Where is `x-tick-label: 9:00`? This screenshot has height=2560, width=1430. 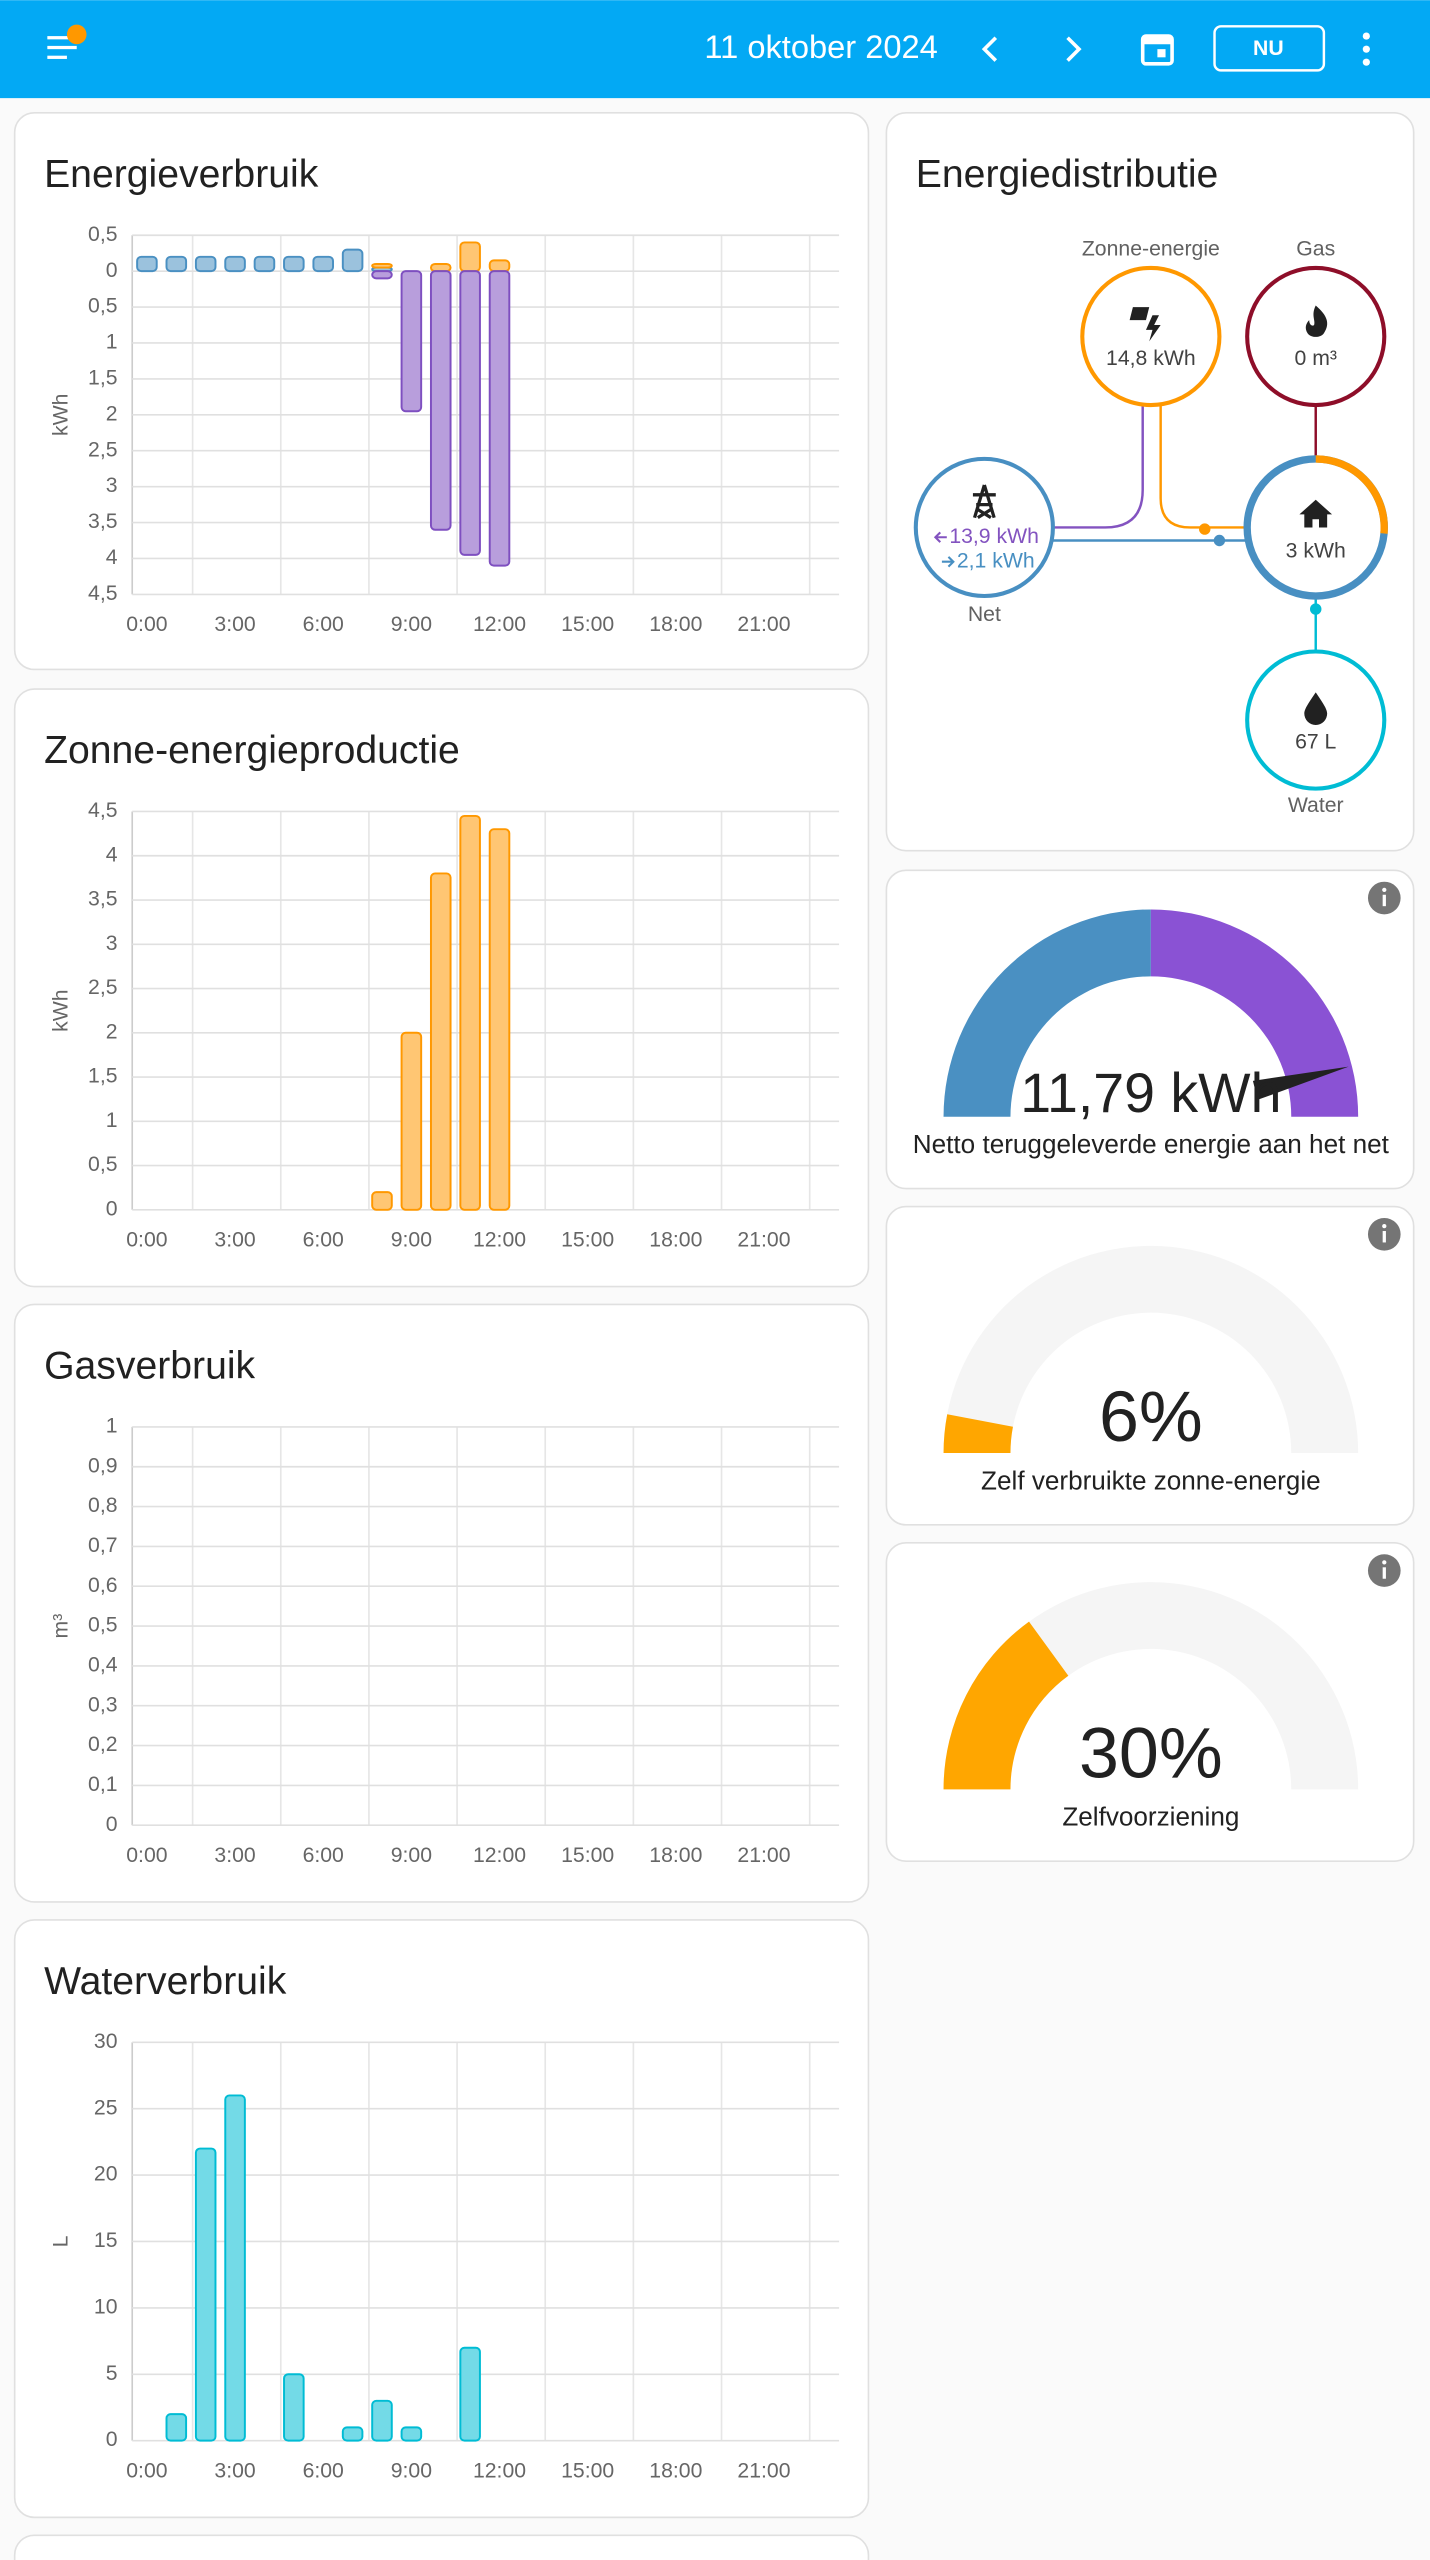
x-tick-label: 9:00 is located at coordinates (411, 624).